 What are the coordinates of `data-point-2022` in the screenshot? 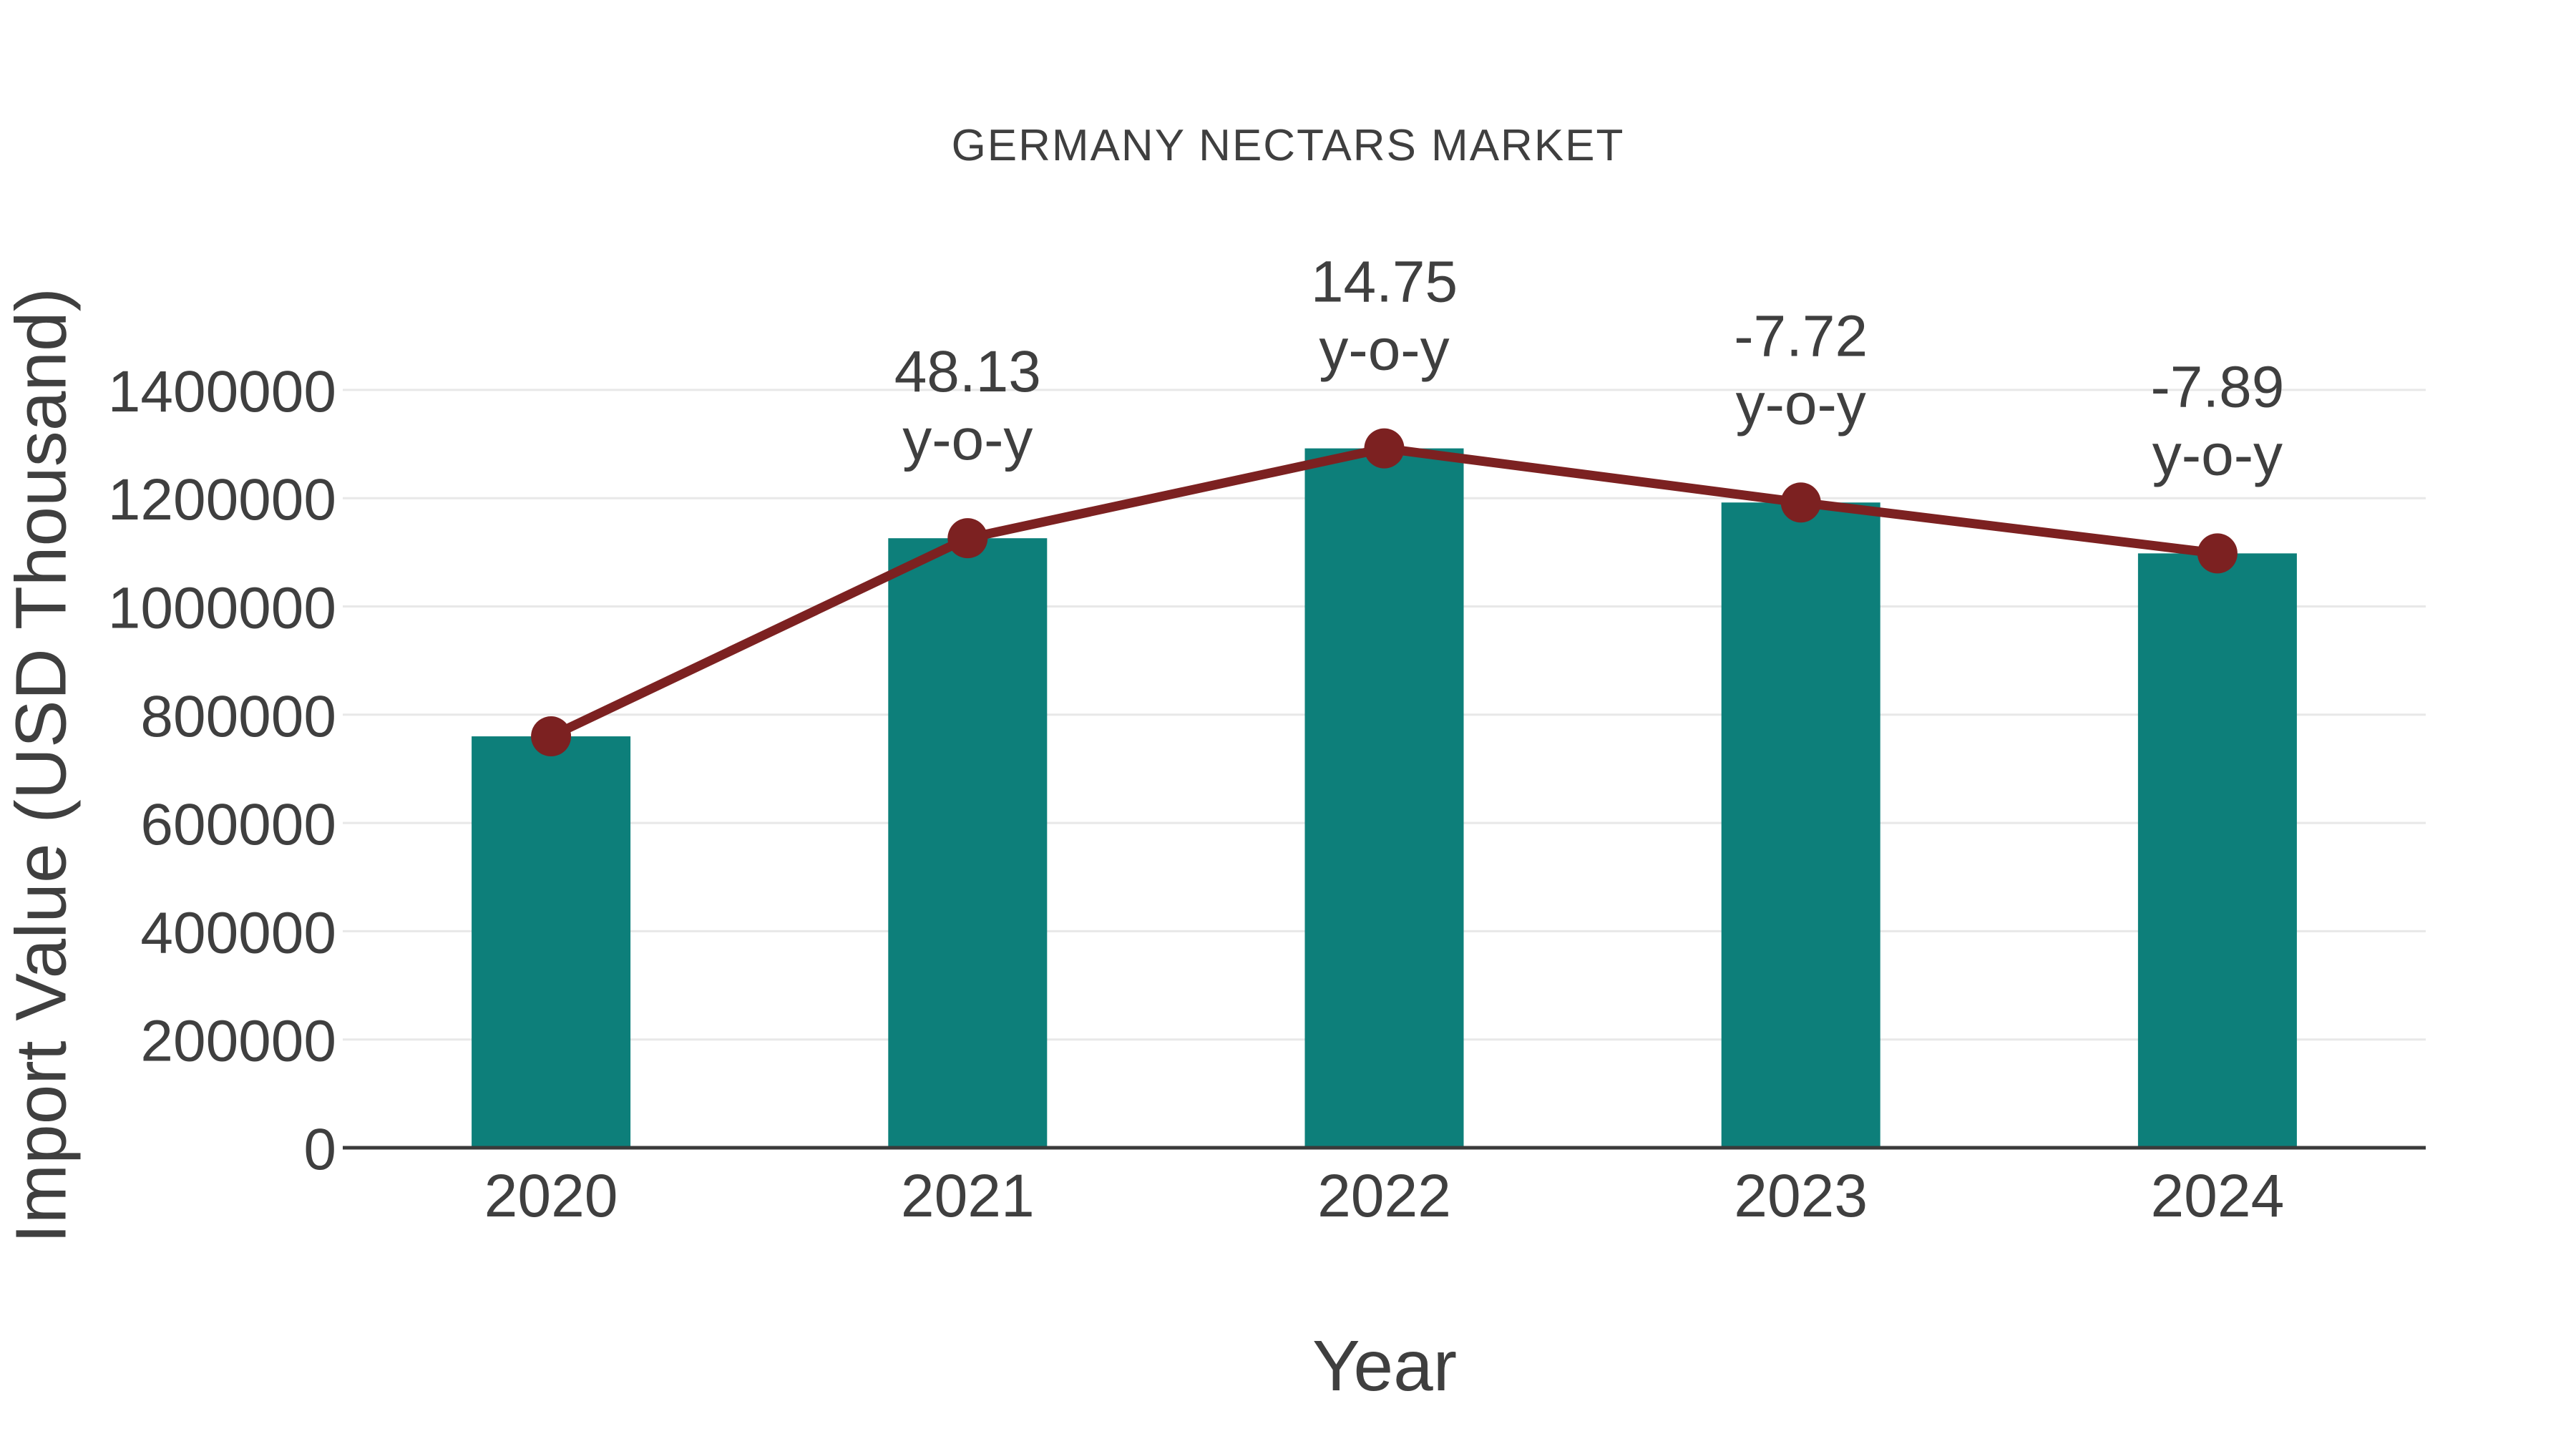 It's located at (1384, 448).